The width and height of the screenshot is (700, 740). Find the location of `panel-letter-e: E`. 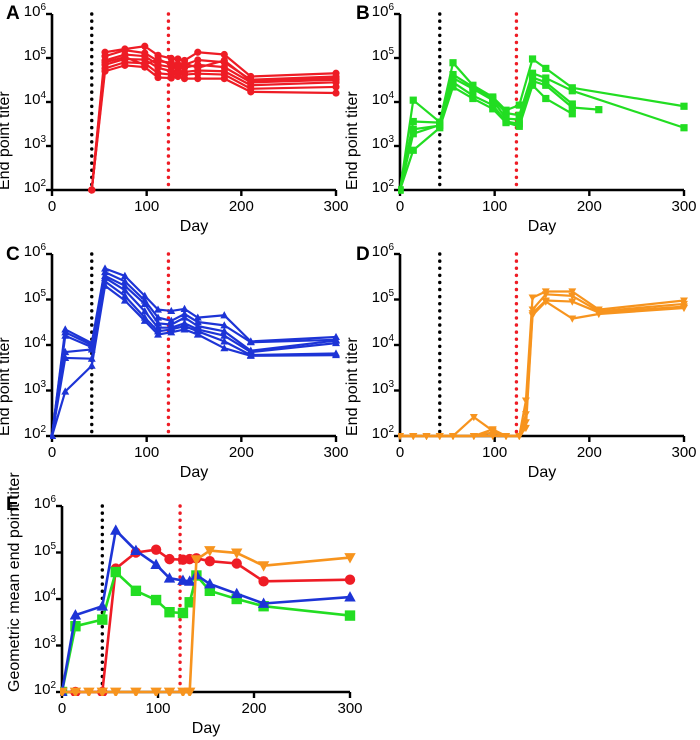

panel-letter-e: E is located at coordinates (12, 504).